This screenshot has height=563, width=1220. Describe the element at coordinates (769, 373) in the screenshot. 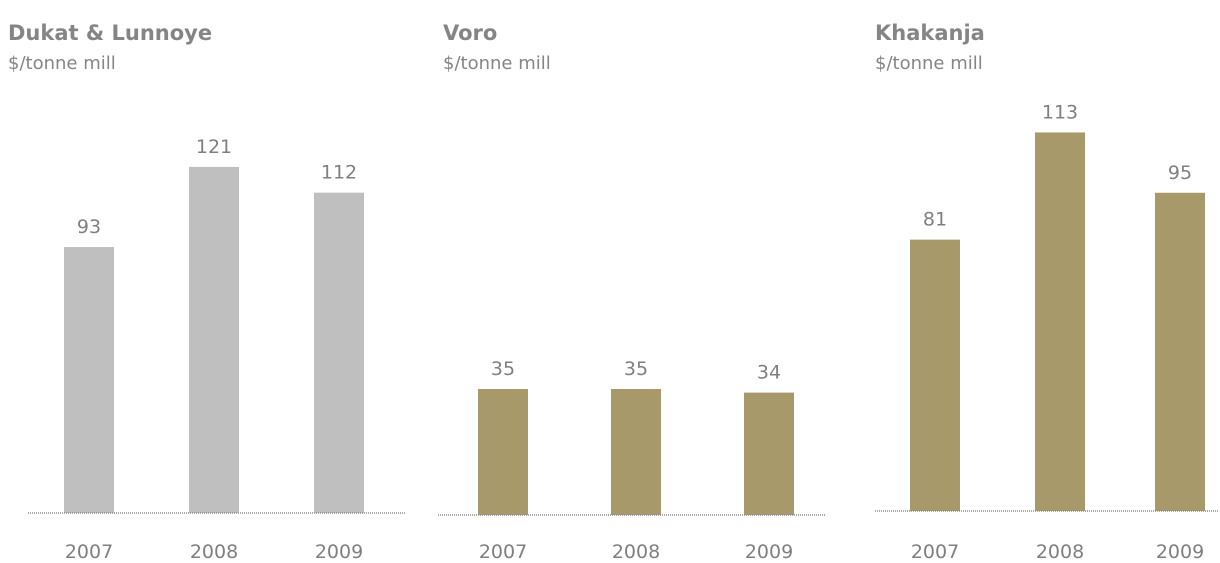

I see `value-label: 34` at that location.